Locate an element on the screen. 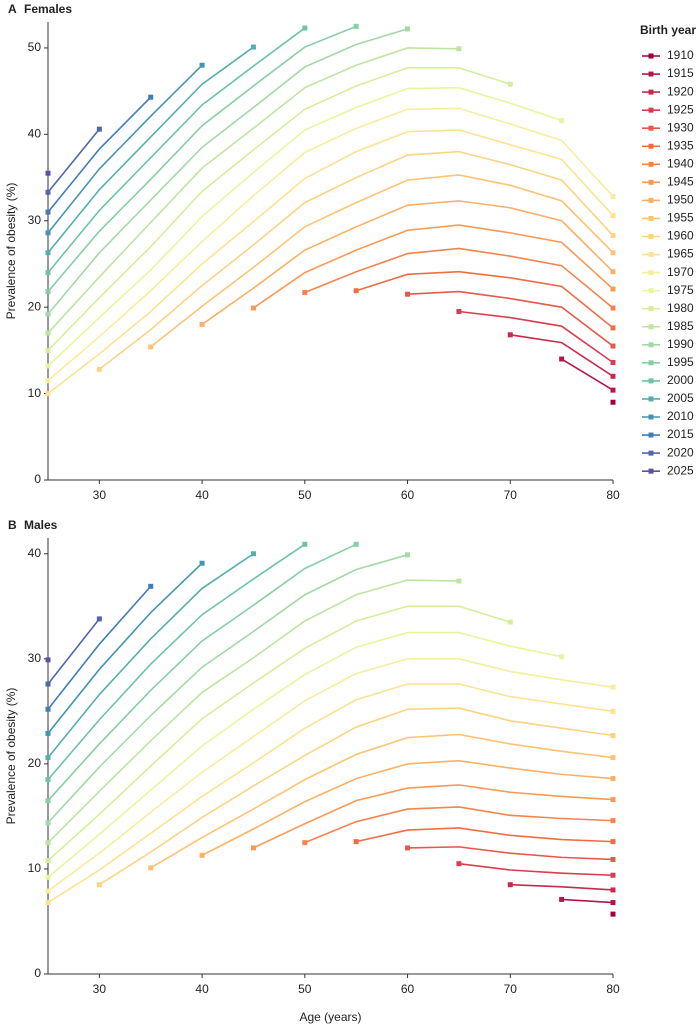  legend-label: 1965 is located at coordinates (680, 254).